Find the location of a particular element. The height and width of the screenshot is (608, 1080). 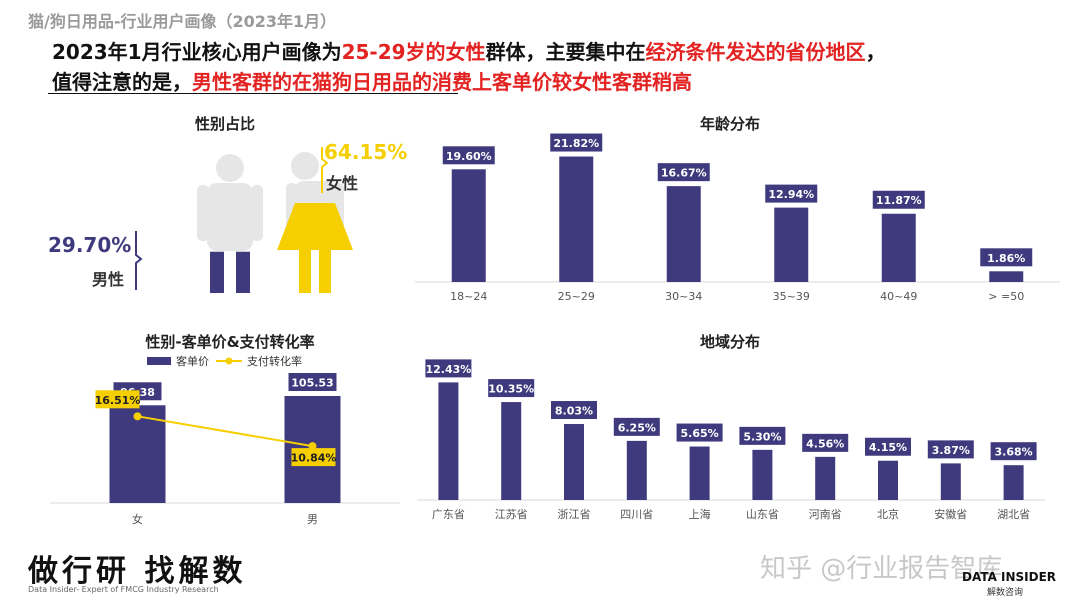

line-label-box is located at coordinates (117, 399).